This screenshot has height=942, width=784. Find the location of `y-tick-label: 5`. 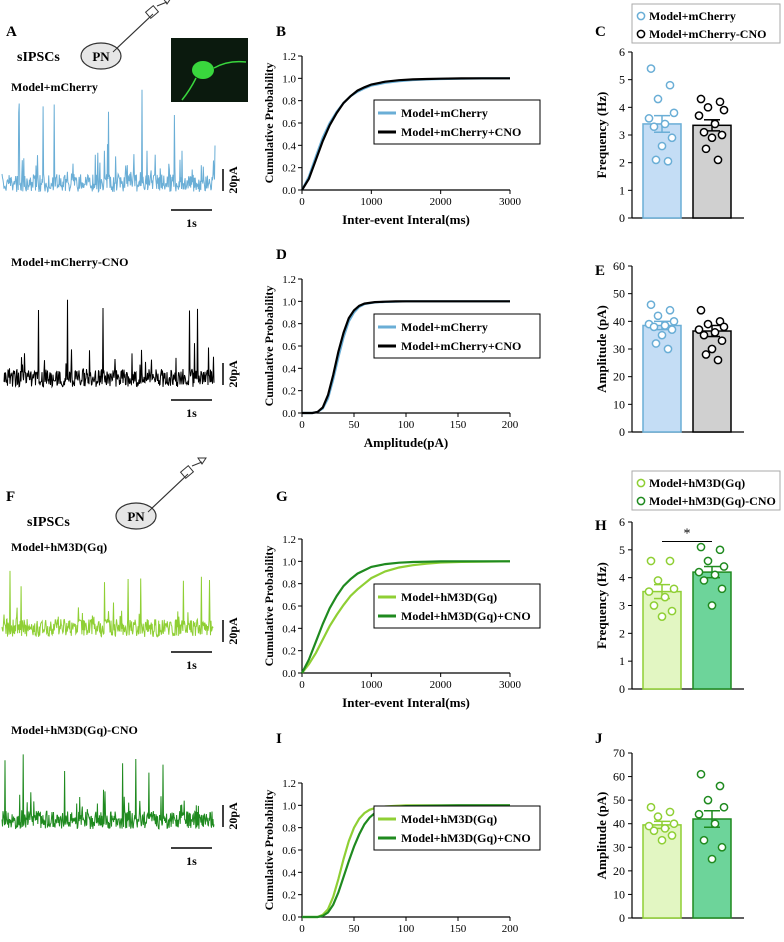

y-tick-label: 5 is located at coordinates (622, 80).